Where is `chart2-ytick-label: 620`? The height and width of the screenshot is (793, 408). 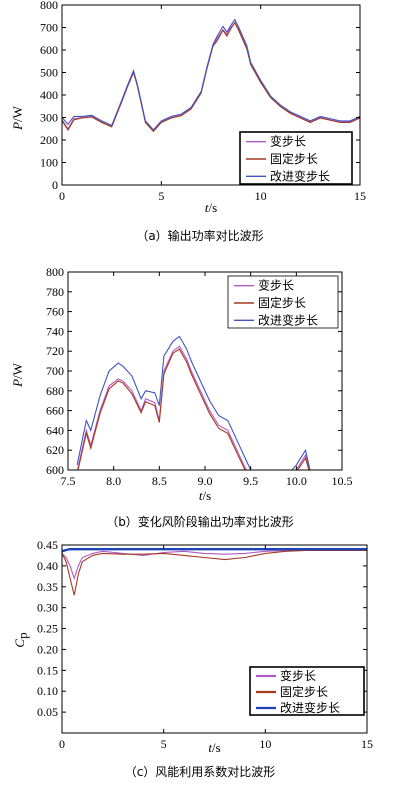 chart2-ytick-label: 620 is located at coordinates (55, 450).